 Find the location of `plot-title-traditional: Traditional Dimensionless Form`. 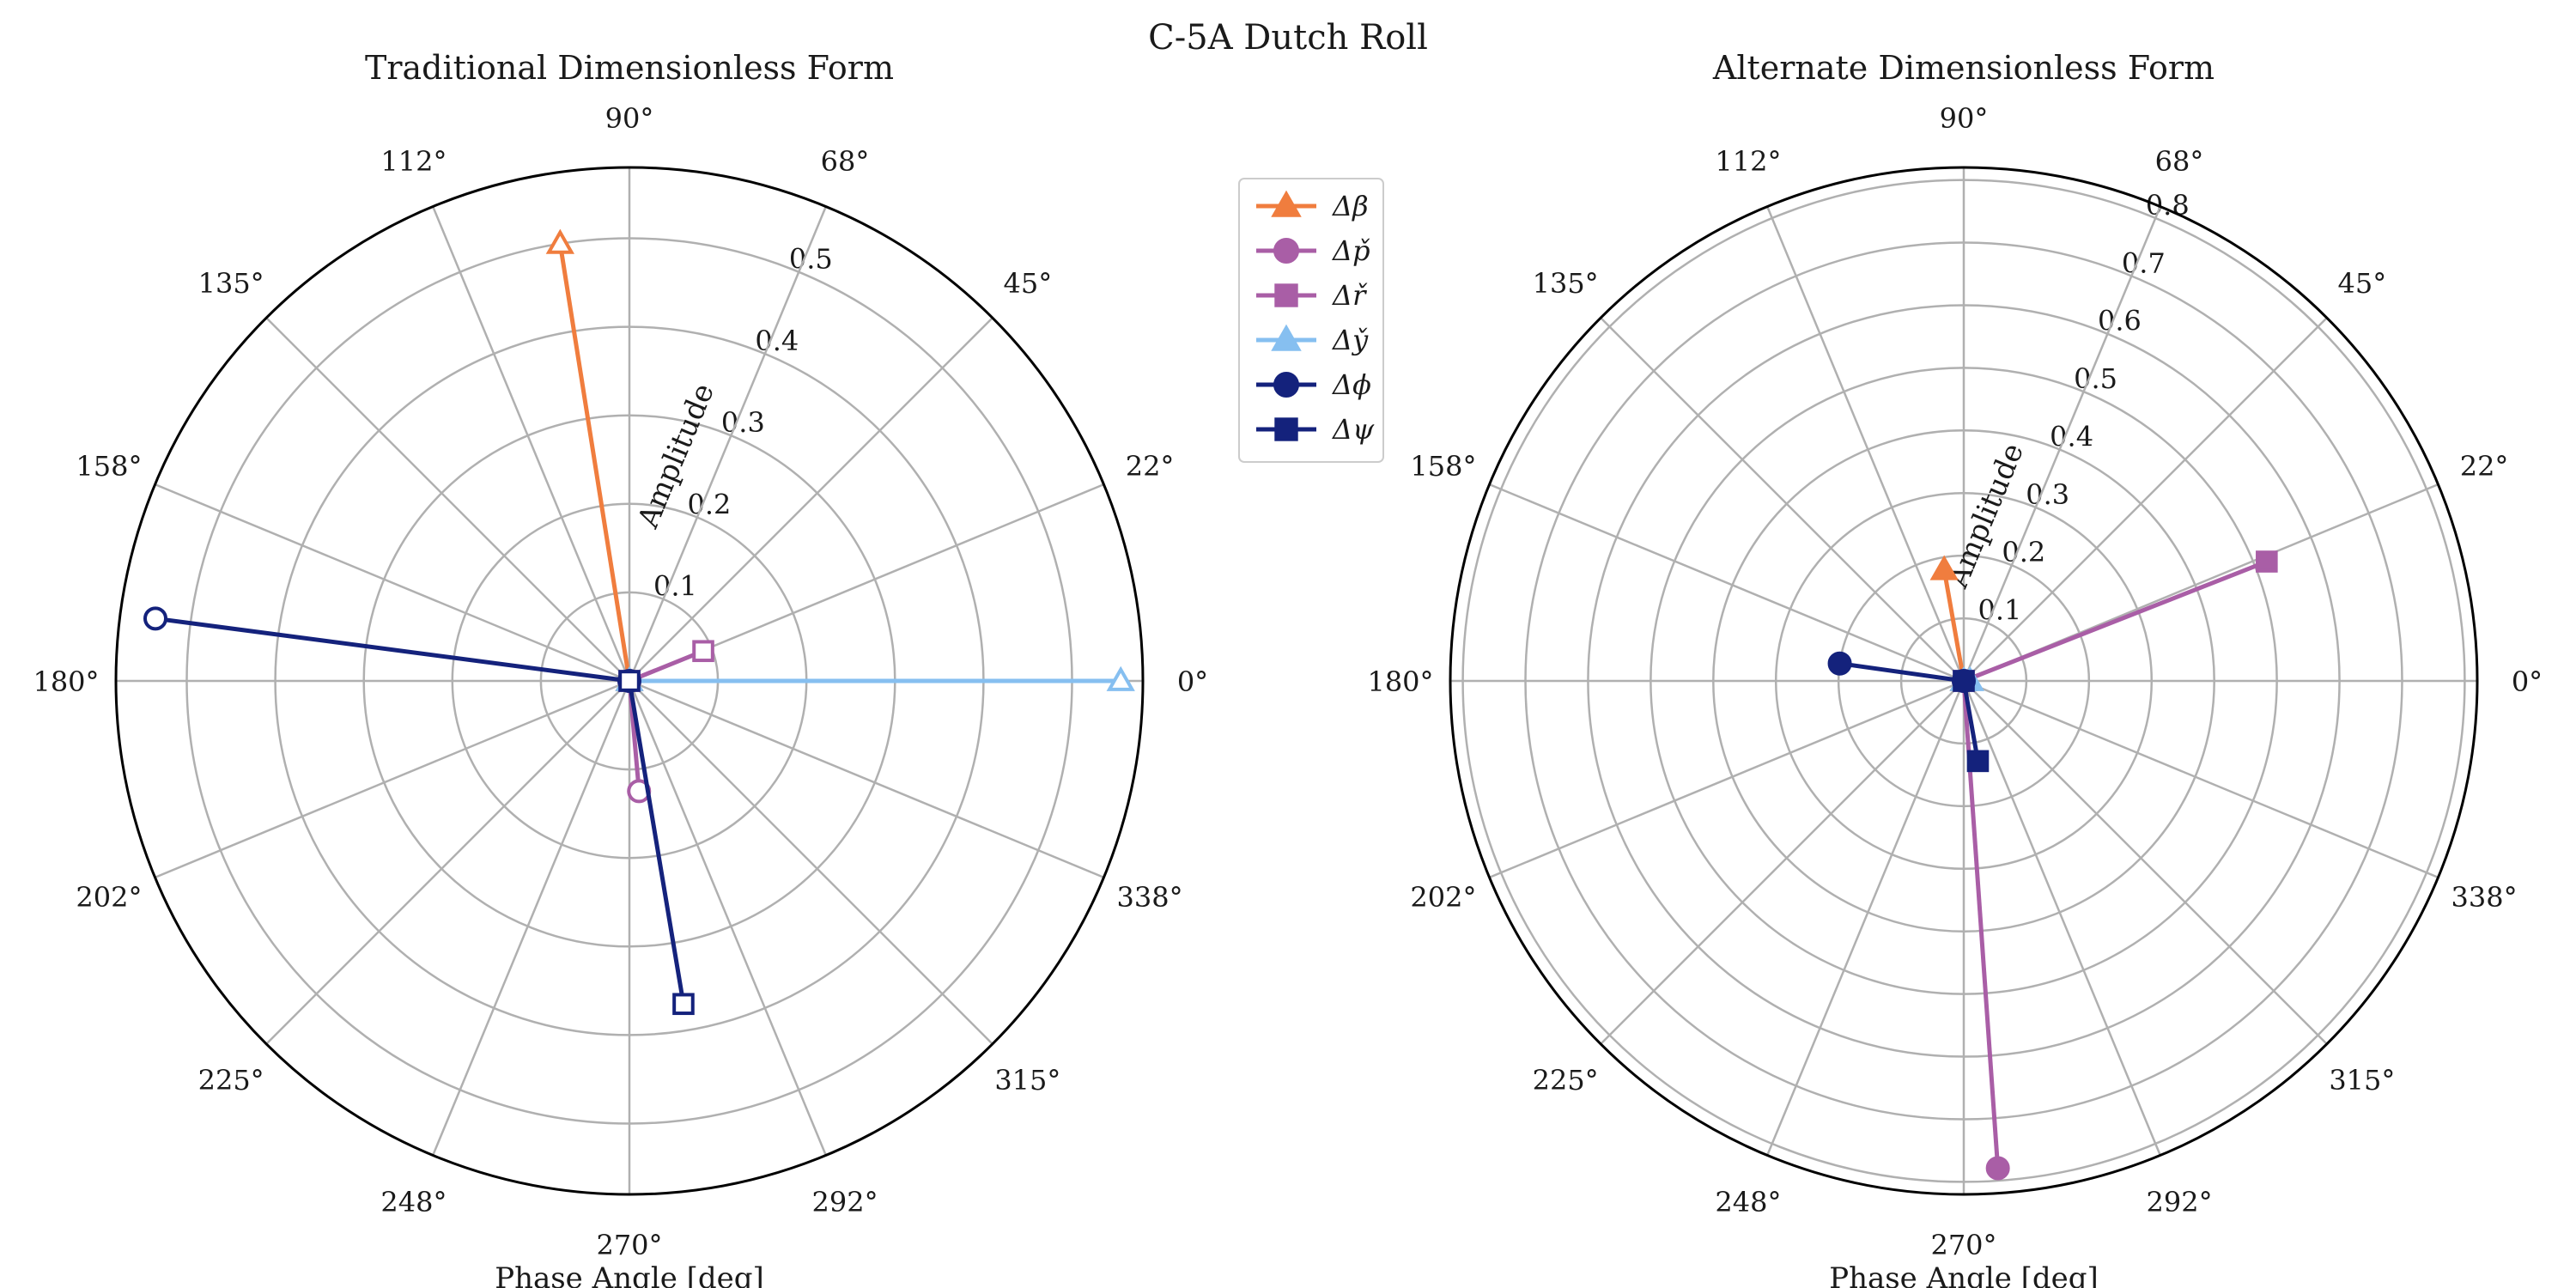

plot-title-traditional: Traditional Dimensionless Form is located at coordinates (629, 68).